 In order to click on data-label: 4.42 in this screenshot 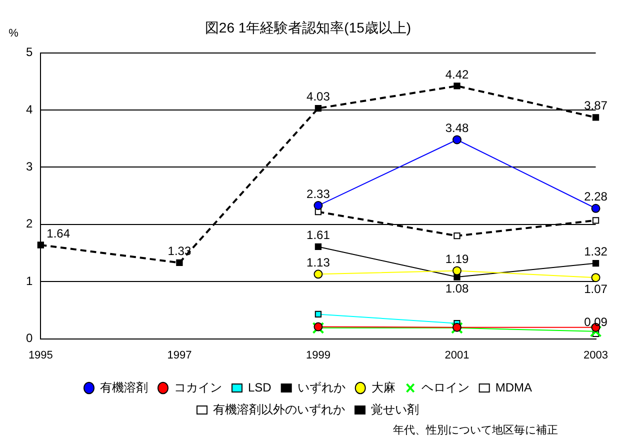, I will do `click(457, 74)`.